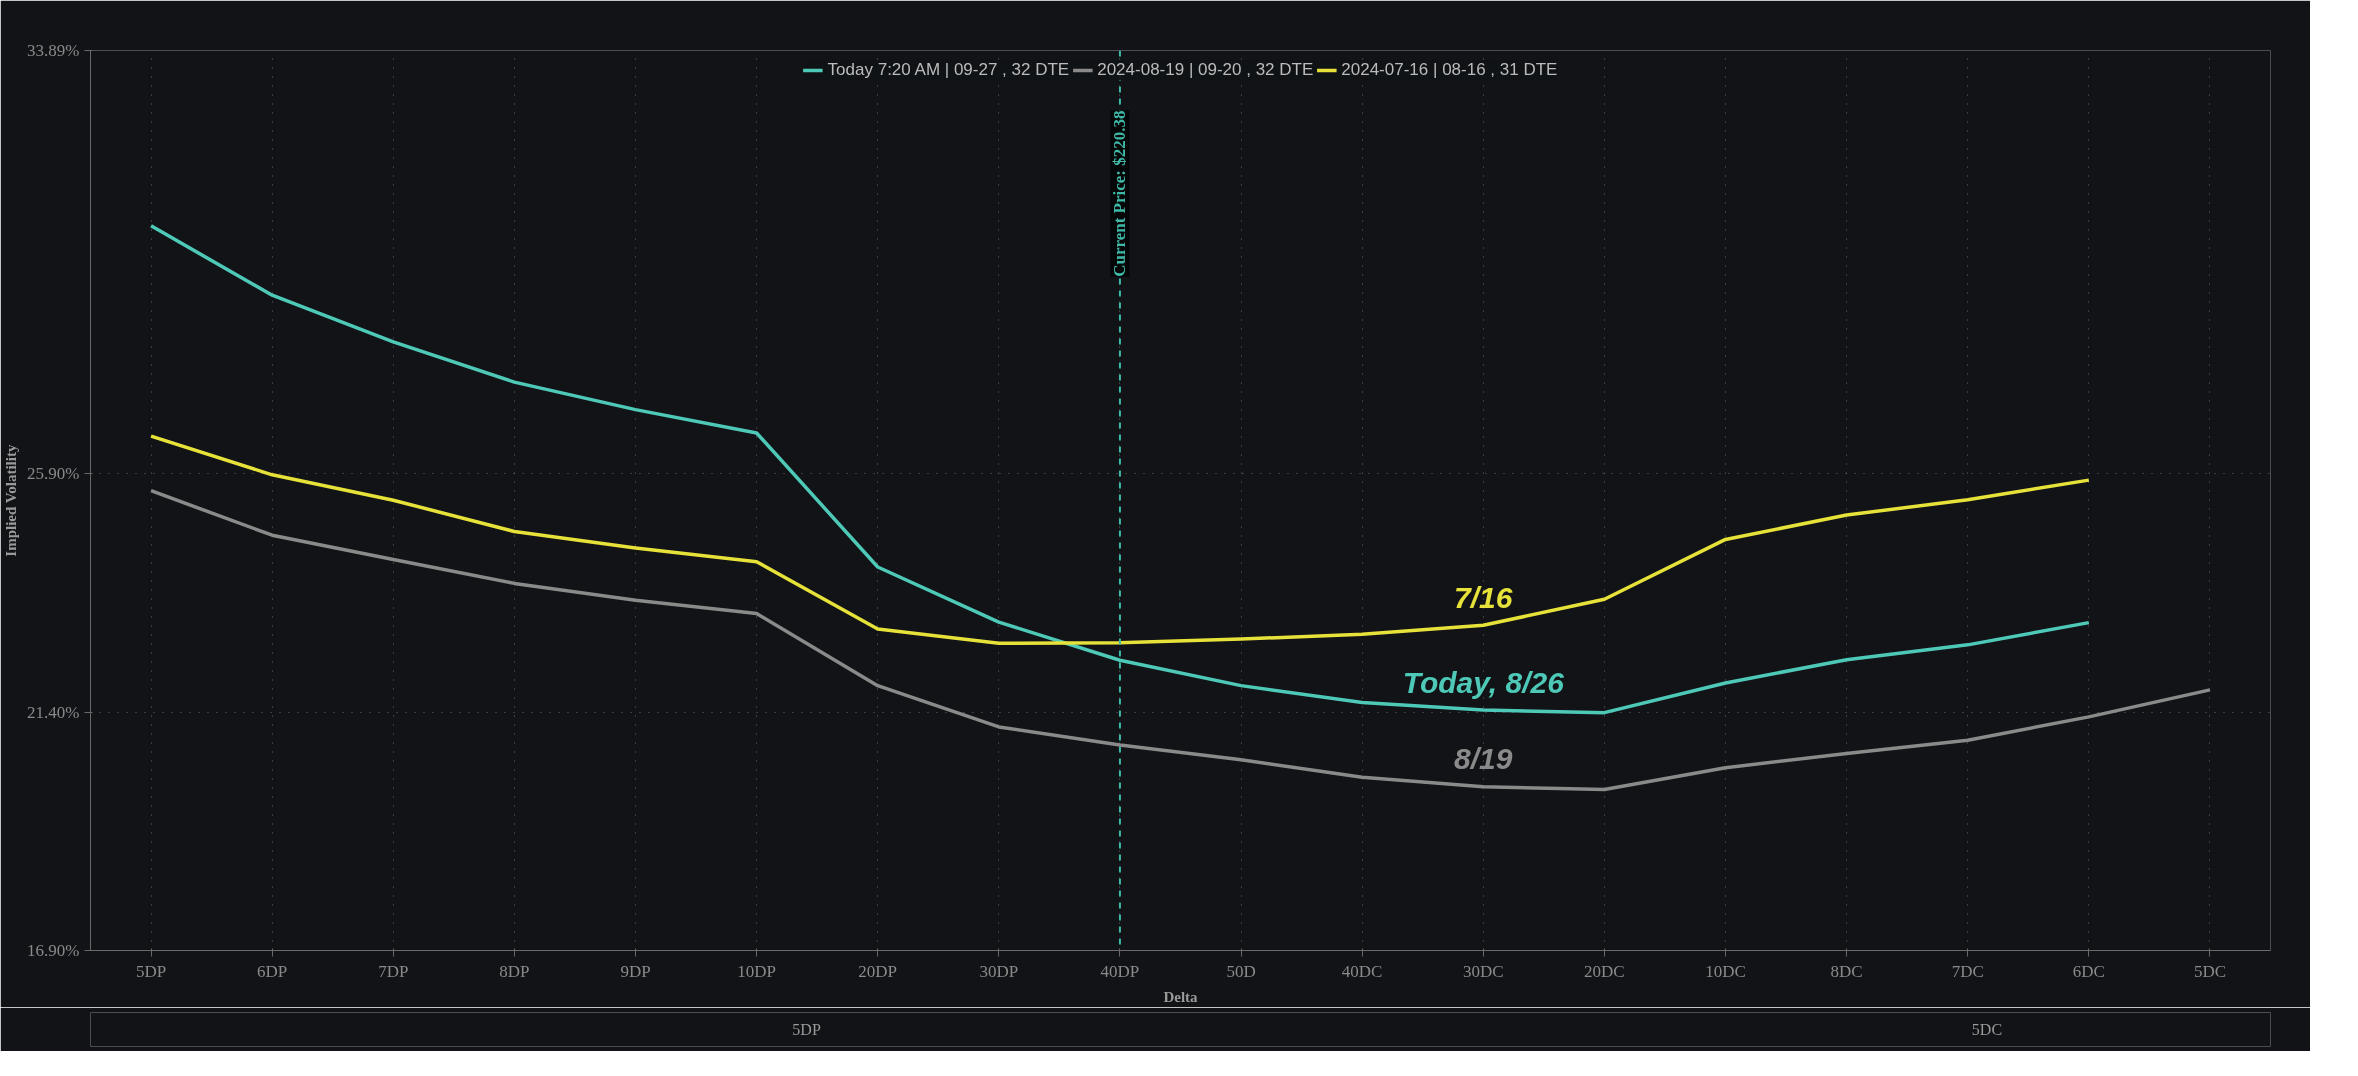 This screenshot has width=2358, height=1076. Describe the element at coordinates (393, 971) in the screenshot. I see `x-tick-label: 7DP` at that location.